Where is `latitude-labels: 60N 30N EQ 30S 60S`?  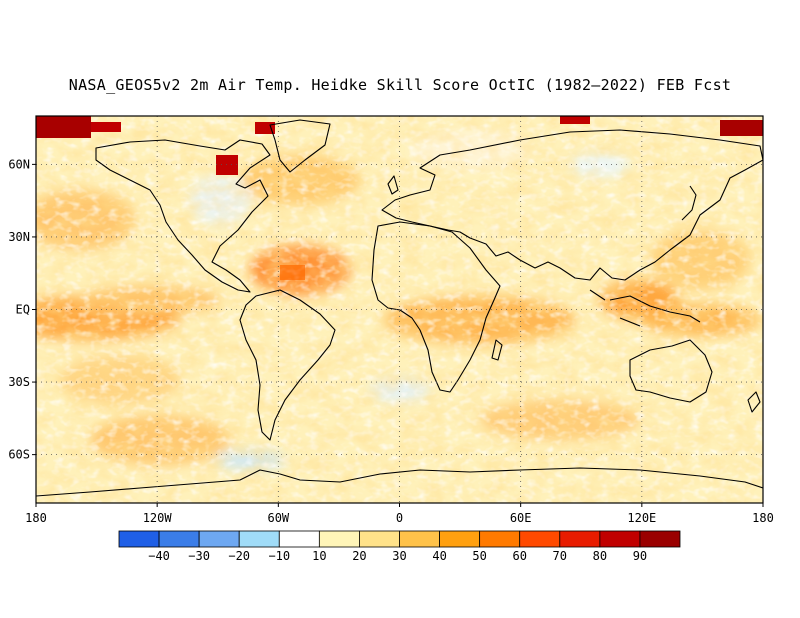
latitude-labels: 60N 30N EQ 30S 60S is located at coordinates (22, 309).